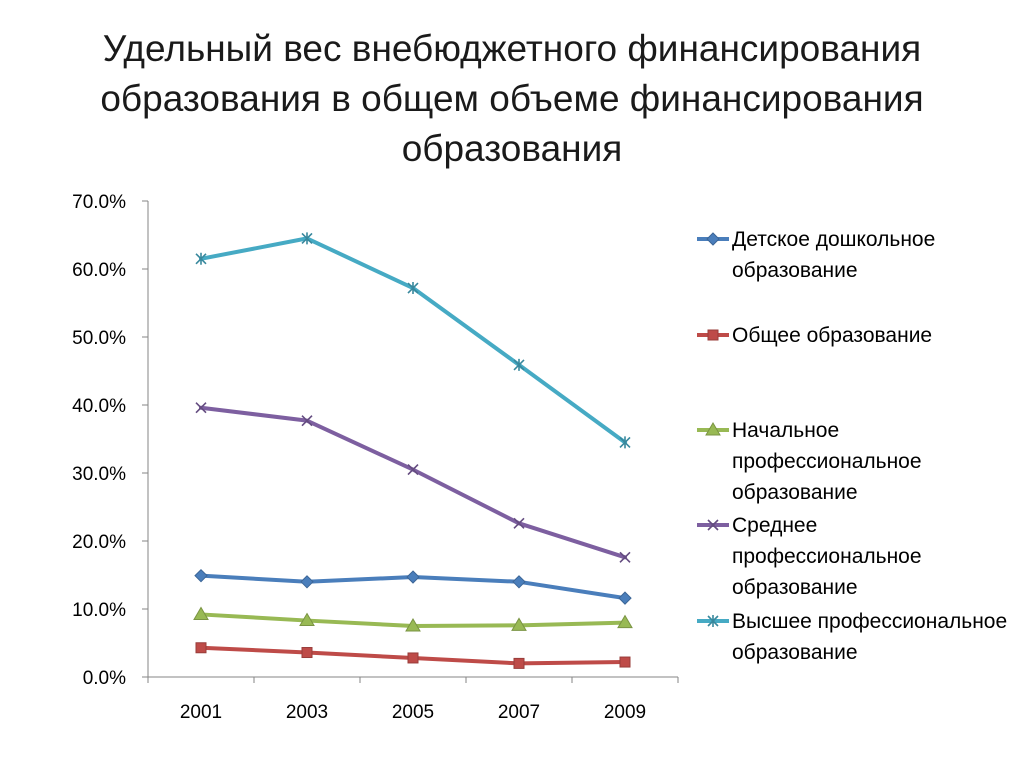 The image size is (1024, 768). I want to click on legend-swatch-preschool, so click(713, 239).